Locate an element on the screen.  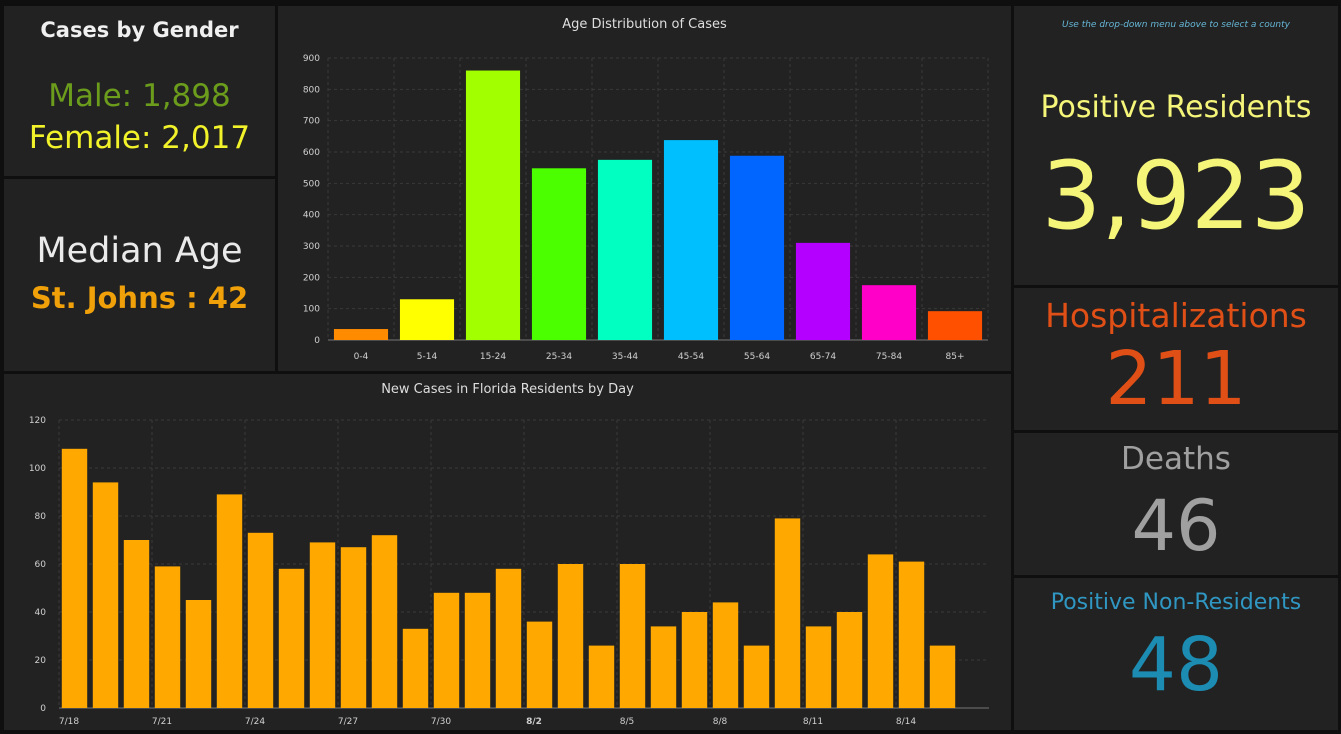
hospitalizations-panel: Hospitalizations 211 is located at coordinates (1176, 359).